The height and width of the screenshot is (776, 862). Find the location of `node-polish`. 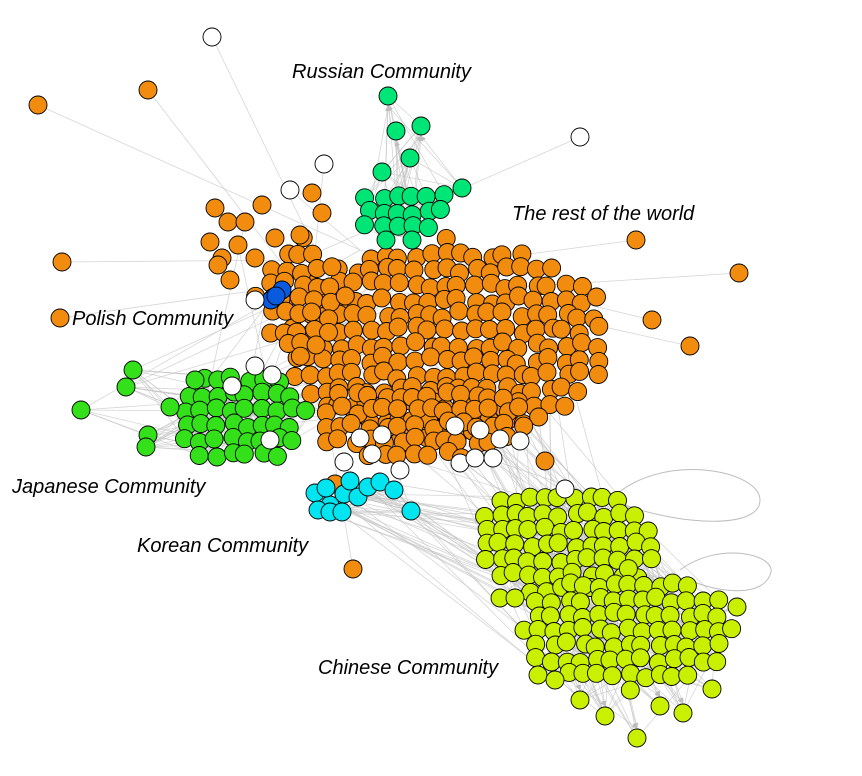

node-polish is located at coordinates (276, 296).